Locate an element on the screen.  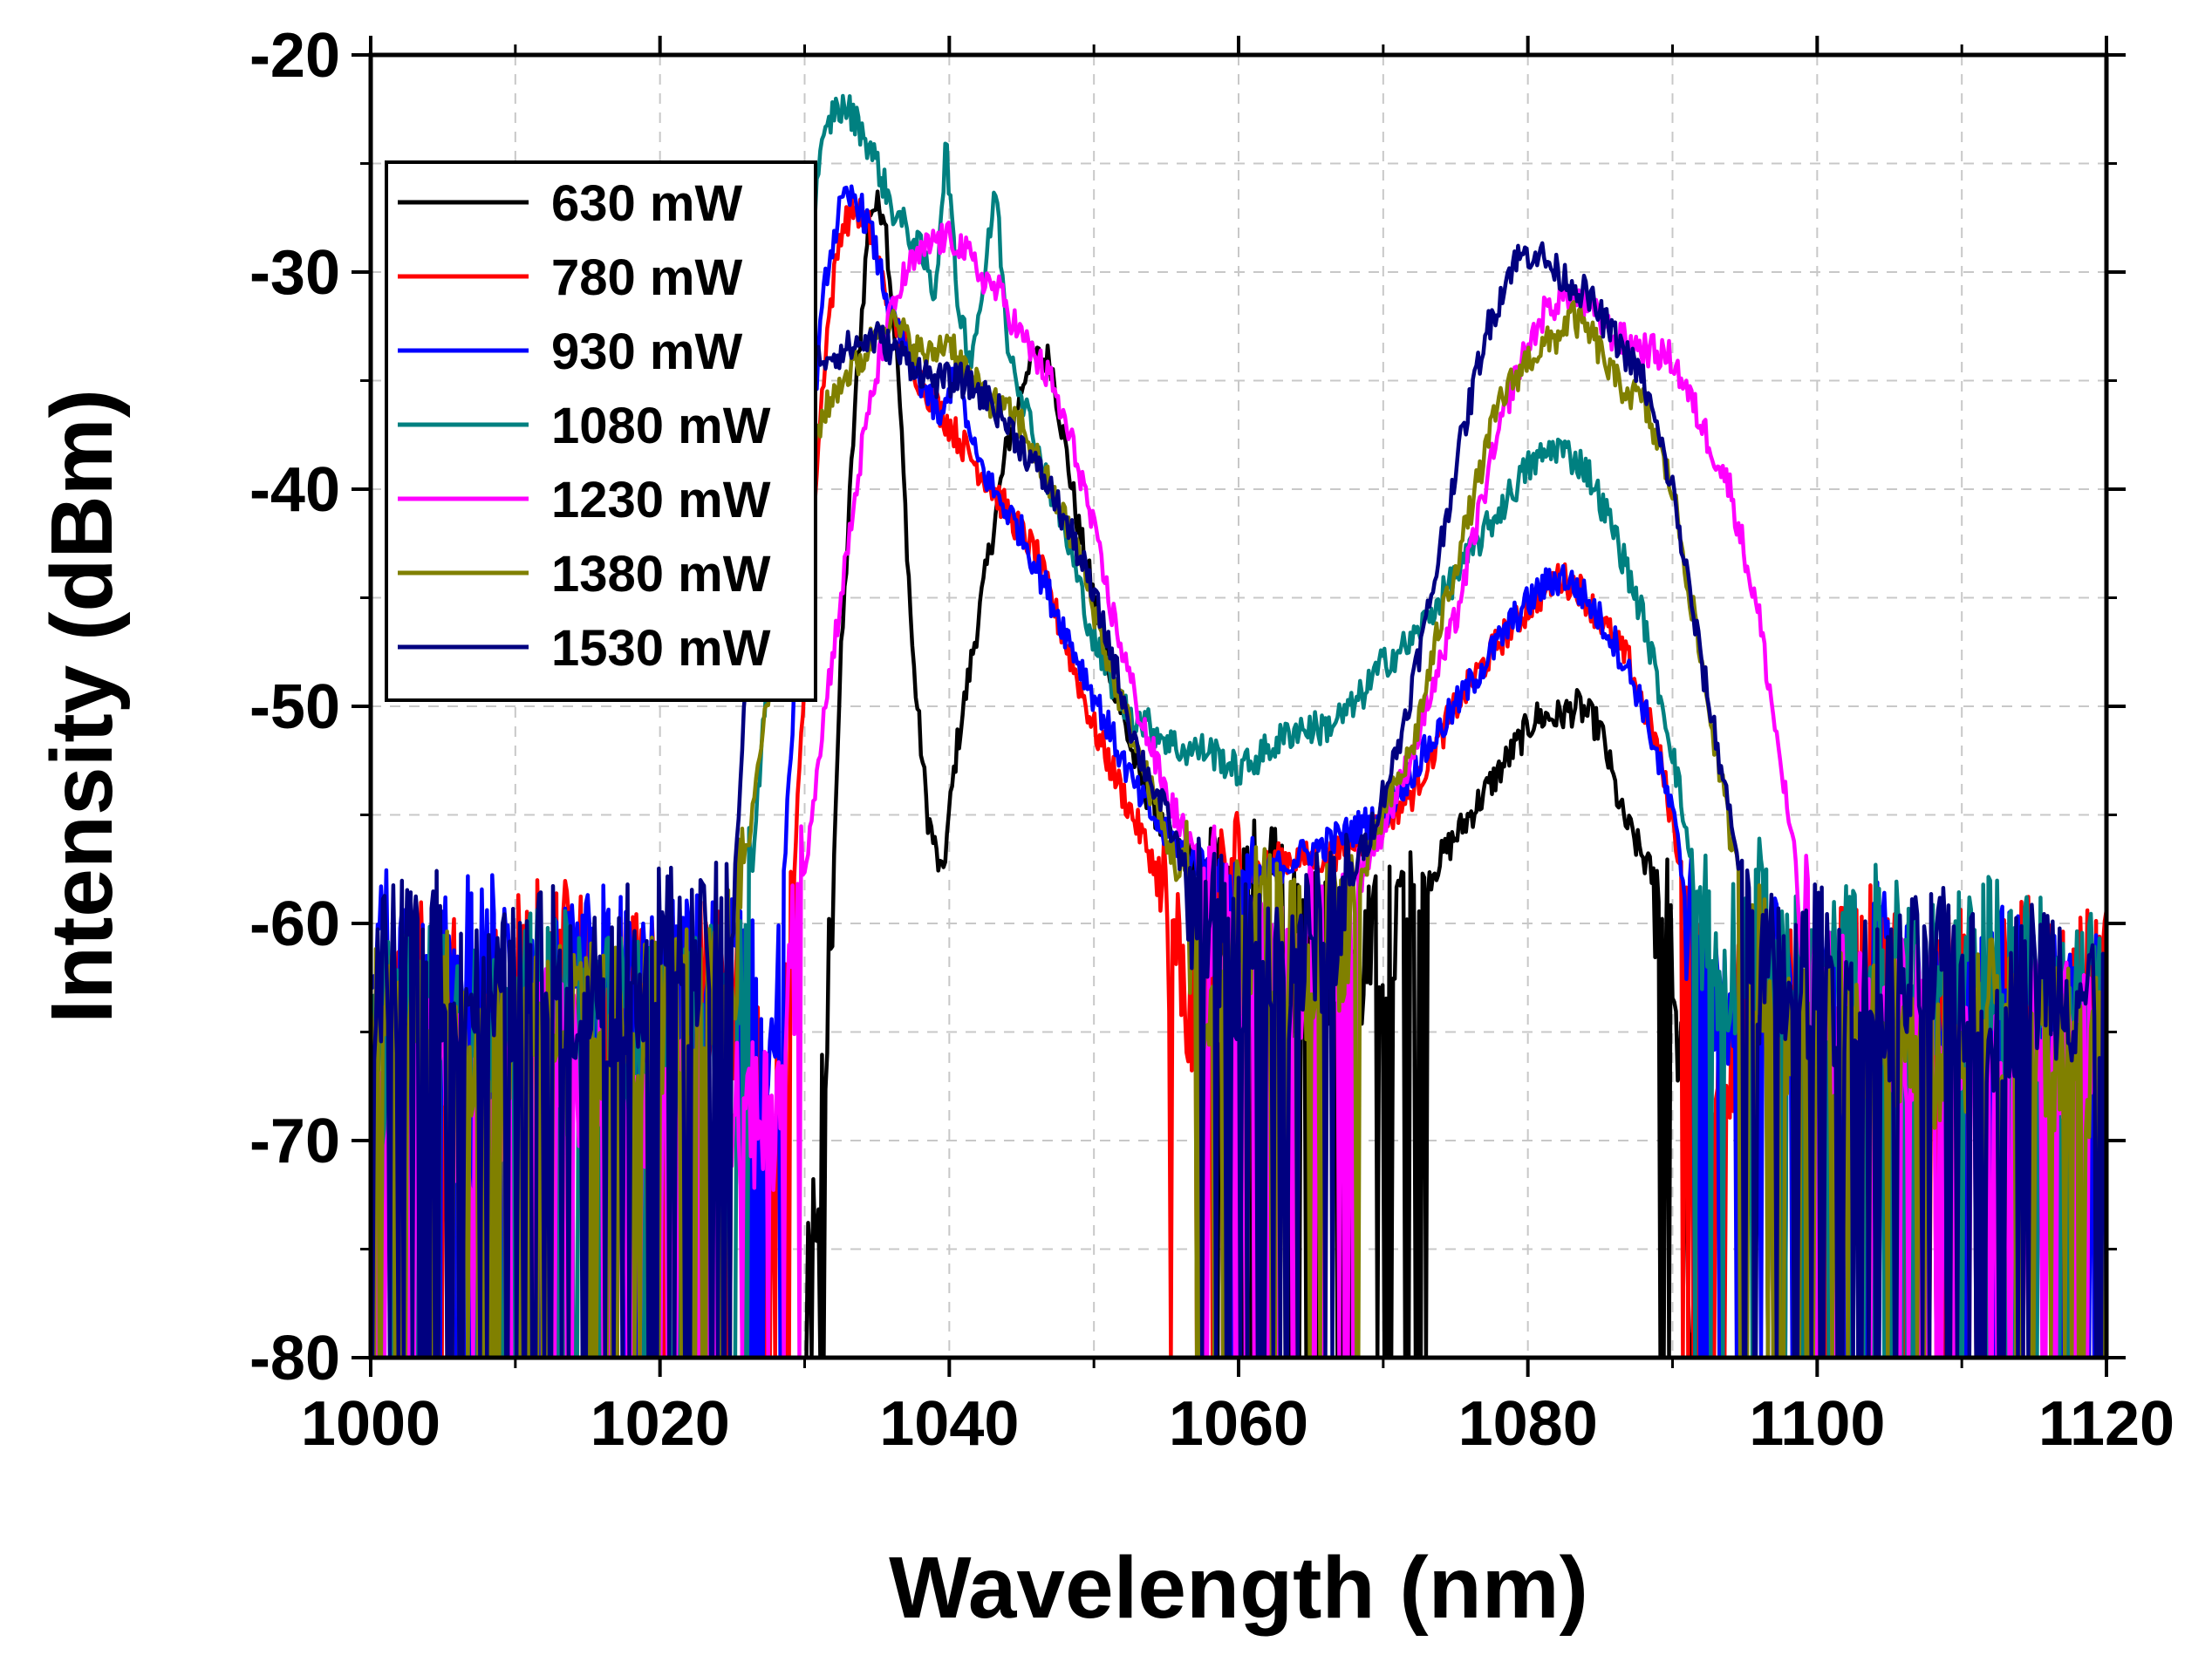
y-tick-label: -30 is located at coordinates (294, 273).